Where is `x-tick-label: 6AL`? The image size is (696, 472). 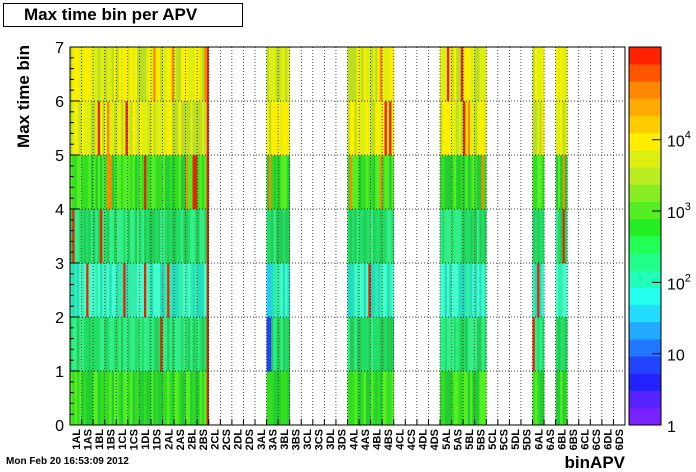
x-tick-label: 6AL is located at coordinates (539, 439).